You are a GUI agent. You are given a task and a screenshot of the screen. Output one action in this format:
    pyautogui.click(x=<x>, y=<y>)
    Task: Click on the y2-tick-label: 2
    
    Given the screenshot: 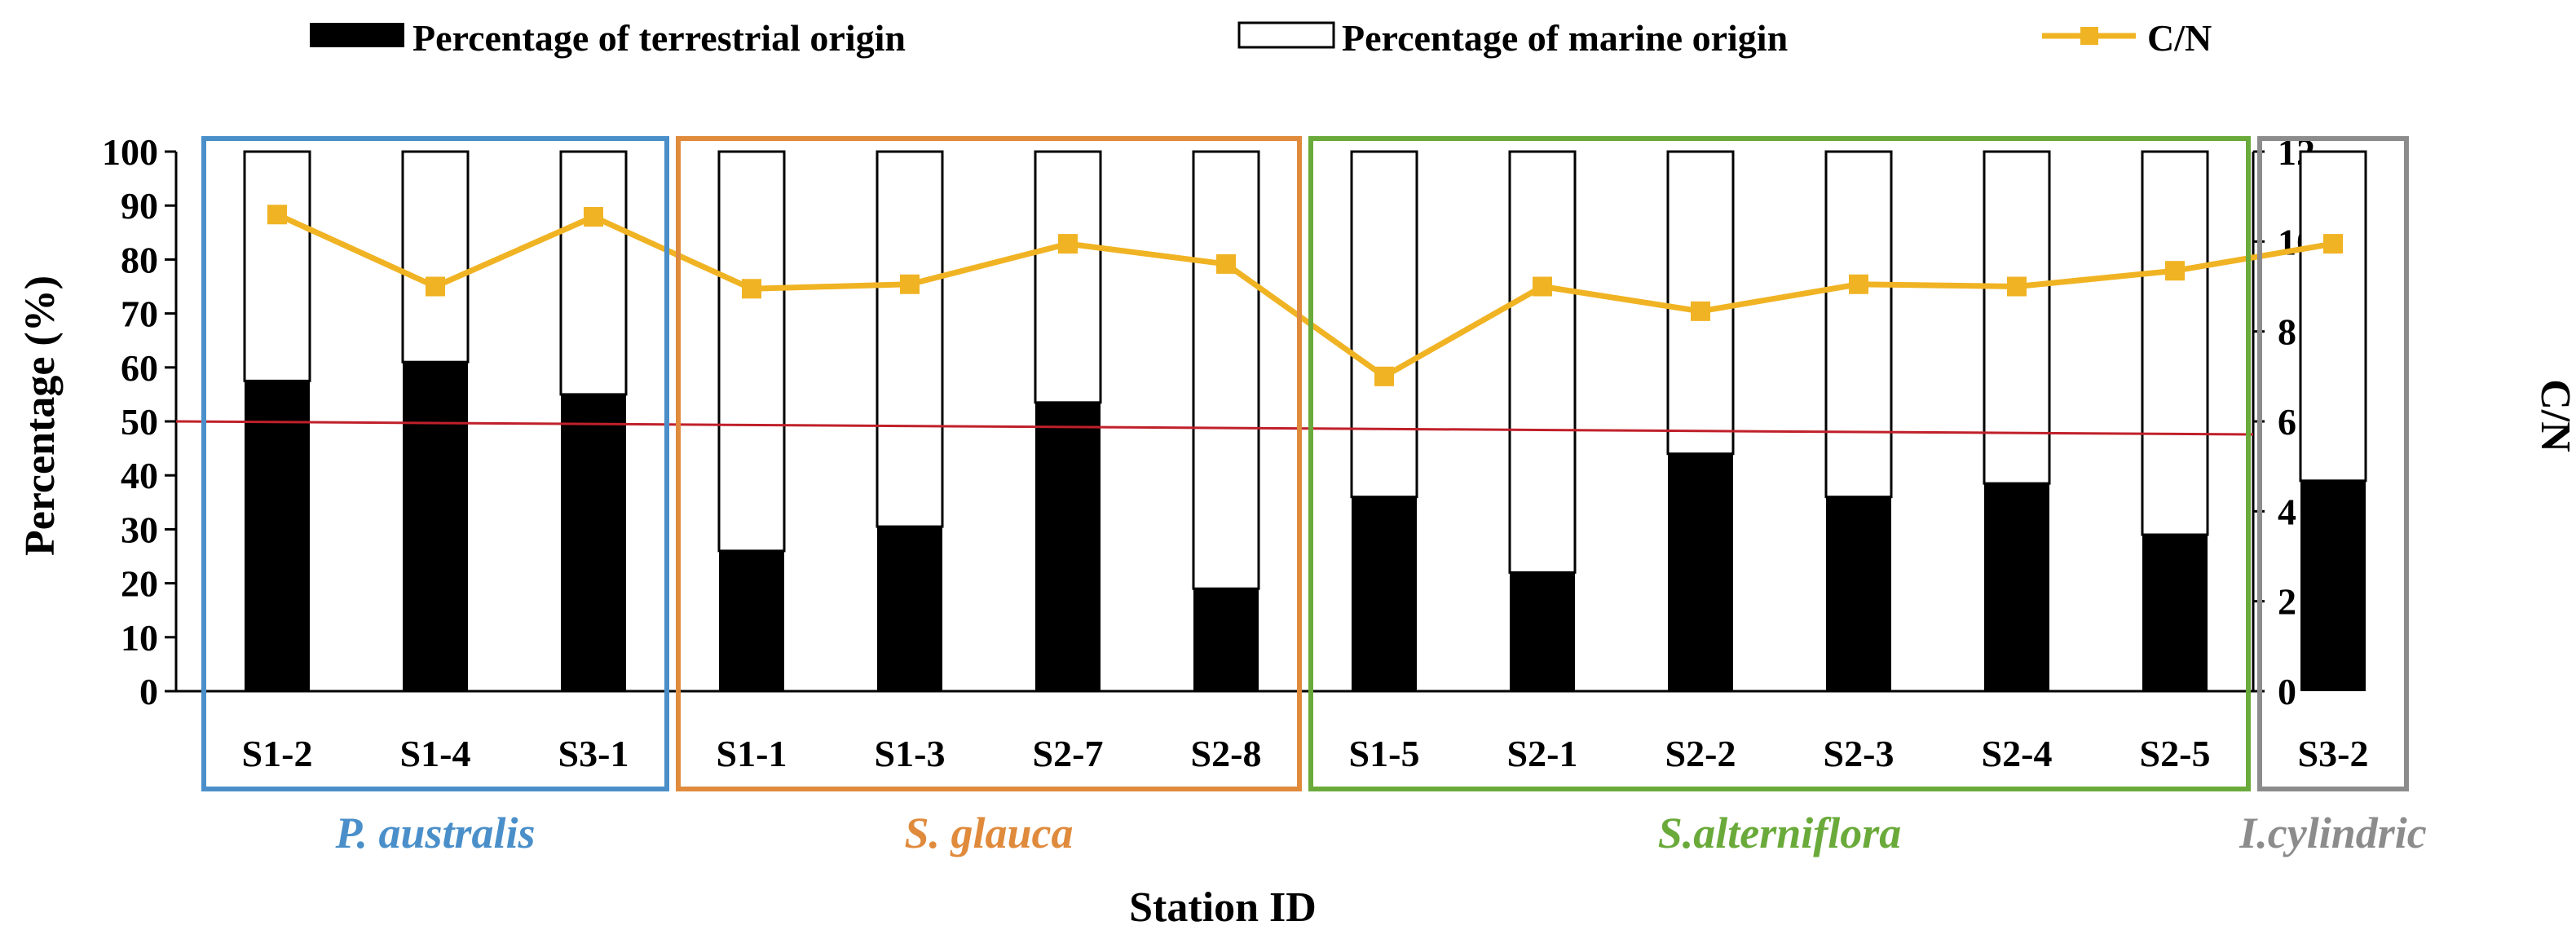 What is the action you would take?
    pyautogui.click(x=2287, y=602)
    